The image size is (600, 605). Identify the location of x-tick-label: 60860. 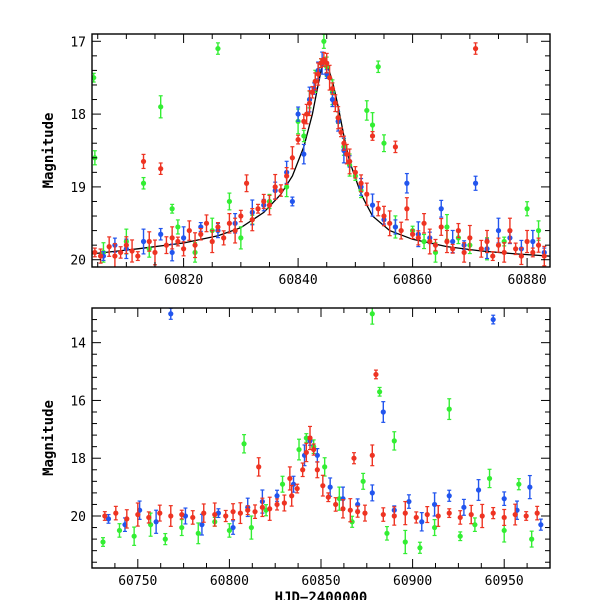
(412, 280).